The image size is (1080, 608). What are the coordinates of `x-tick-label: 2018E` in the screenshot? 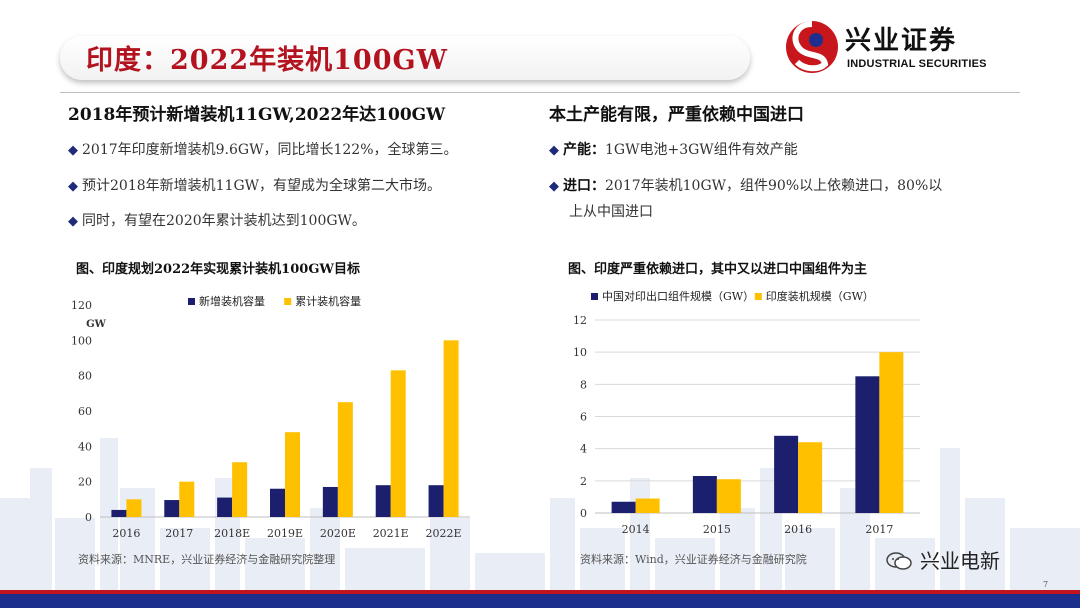 It's located at (232, 533).